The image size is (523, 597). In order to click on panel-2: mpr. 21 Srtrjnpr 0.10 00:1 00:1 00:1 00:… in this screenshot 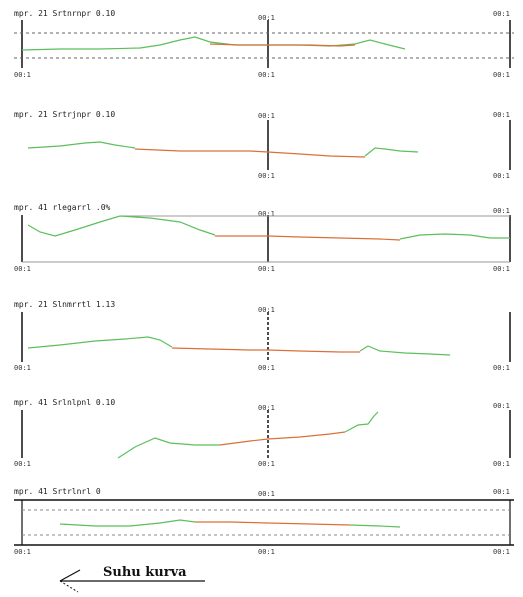, I will do `click(262, 145)`.